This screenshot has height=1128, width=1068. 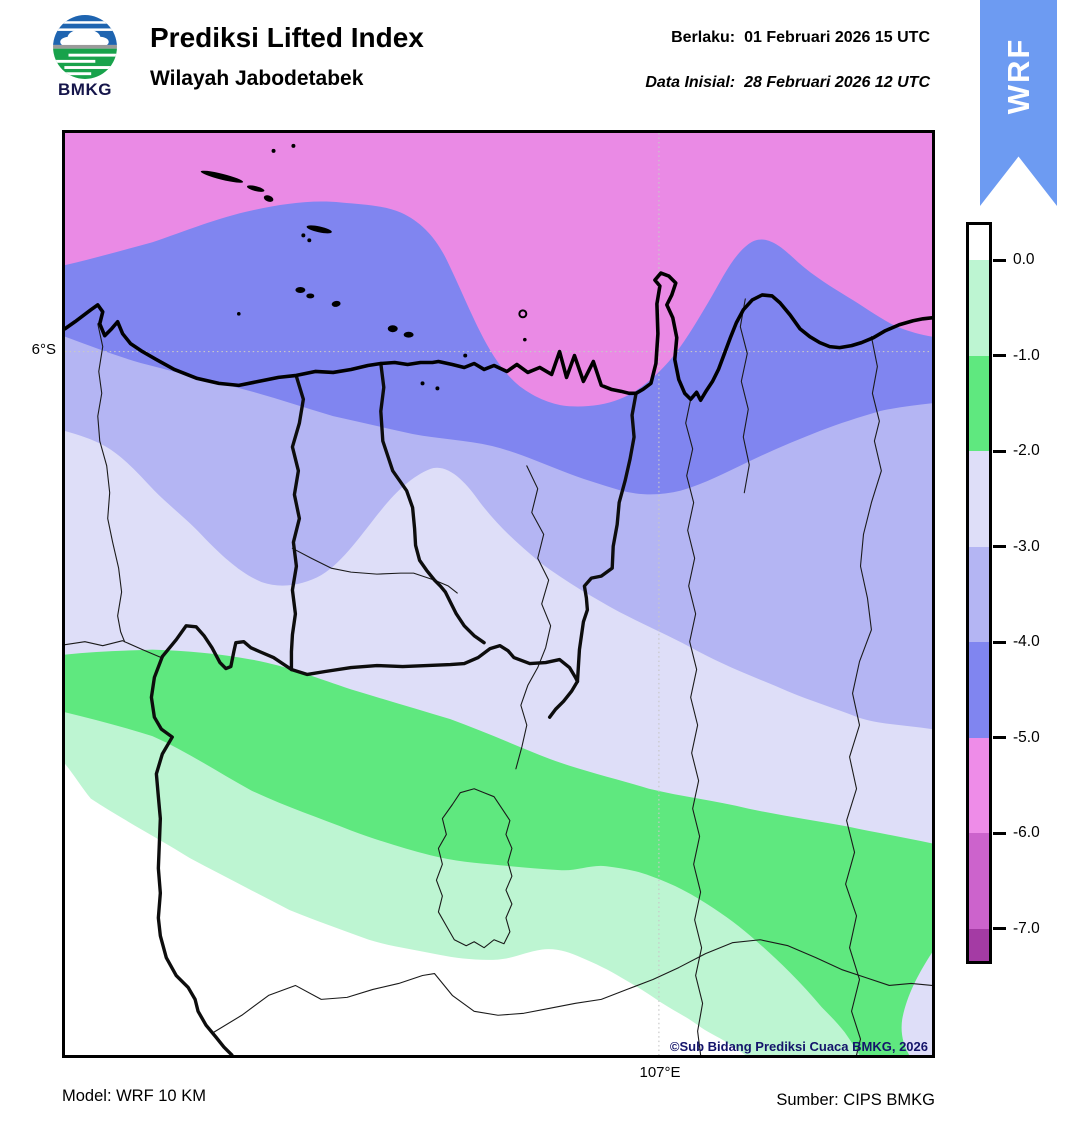 I want to click on valid-time-line: Berlaku: 01 Februari 2026 15 UTC, so click(x=800, y=38).